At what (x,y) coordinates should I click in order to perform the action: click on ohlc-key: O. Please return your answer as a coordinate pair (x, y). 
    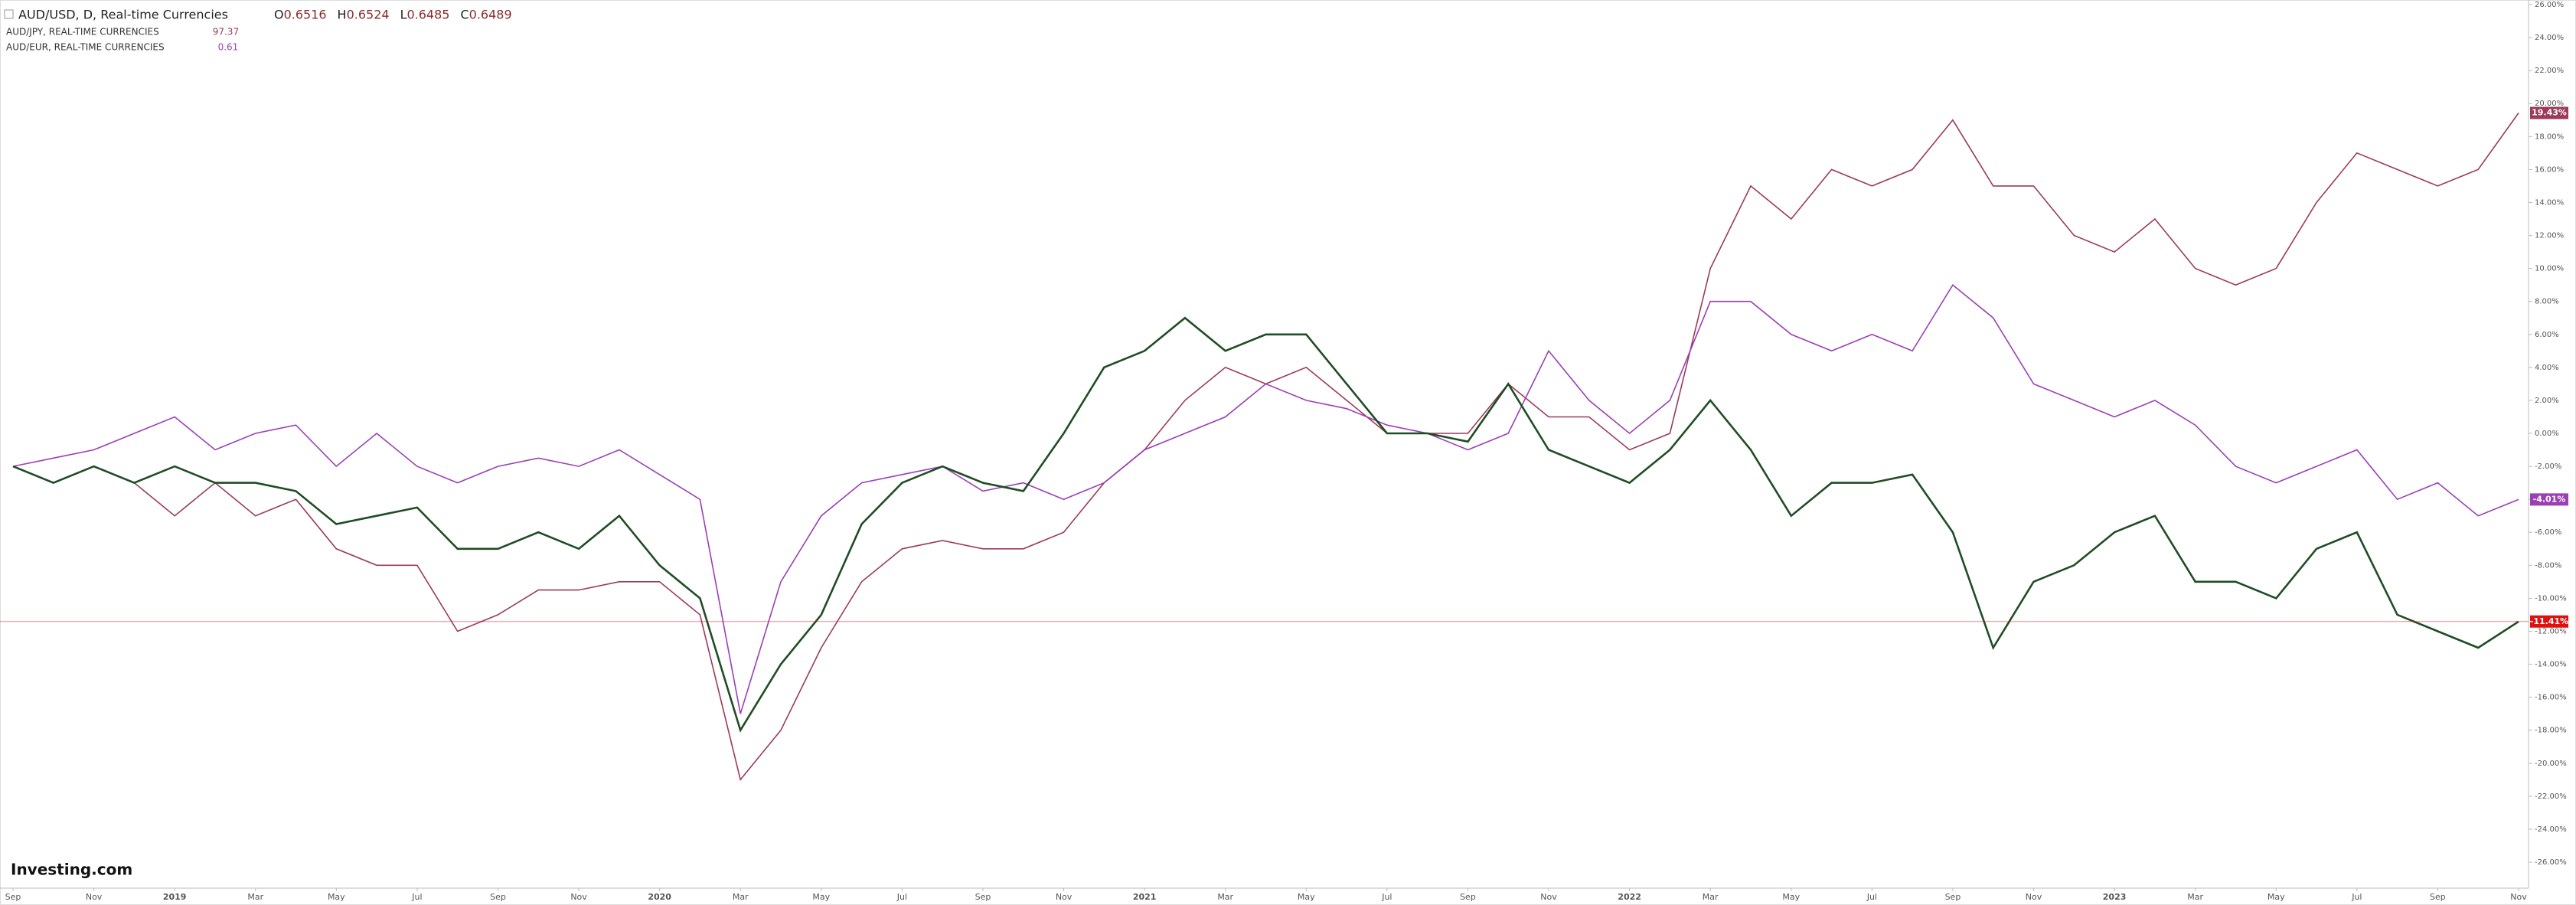
    Looking at the image, I should click on (279, 15).